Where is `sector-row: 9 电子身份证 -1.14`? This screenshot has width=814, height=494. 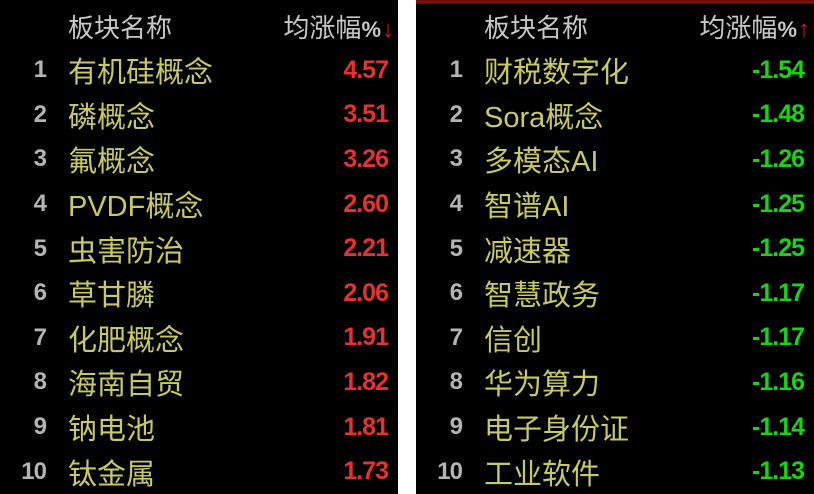 sector-row: 9 电子身份证 -1.14 is located at coordinates (615, 427).